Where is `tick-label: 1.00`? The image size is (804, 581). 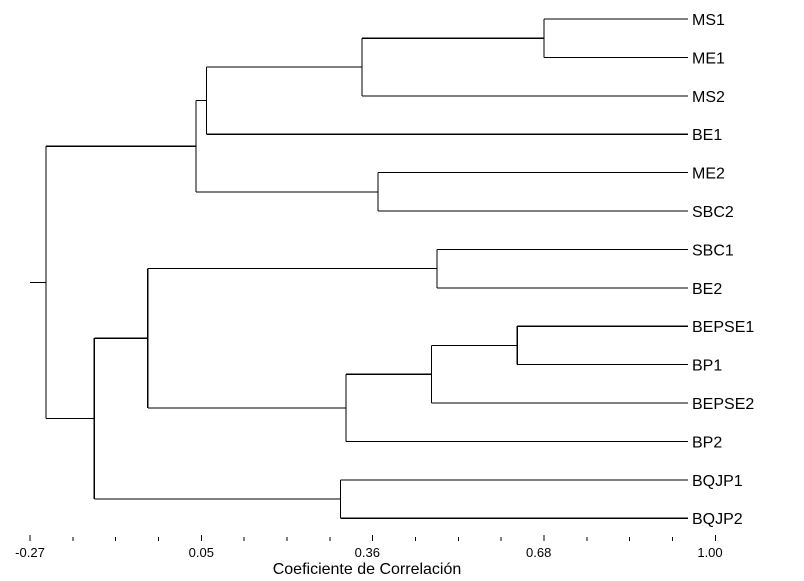 tick-label: 1.00 is located at coordinates (709, 552).